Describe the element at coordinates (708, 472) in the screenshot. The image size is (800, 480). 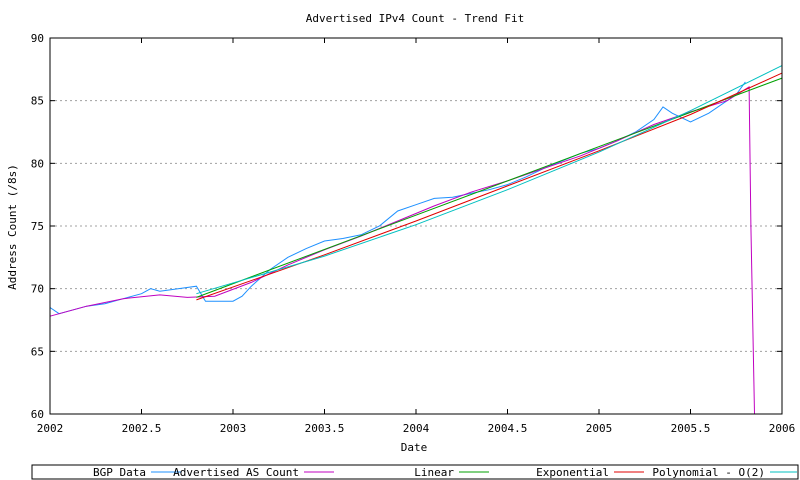
I see `legend-label-polynomial-o-2: Polynomial - O(2)` at that location.